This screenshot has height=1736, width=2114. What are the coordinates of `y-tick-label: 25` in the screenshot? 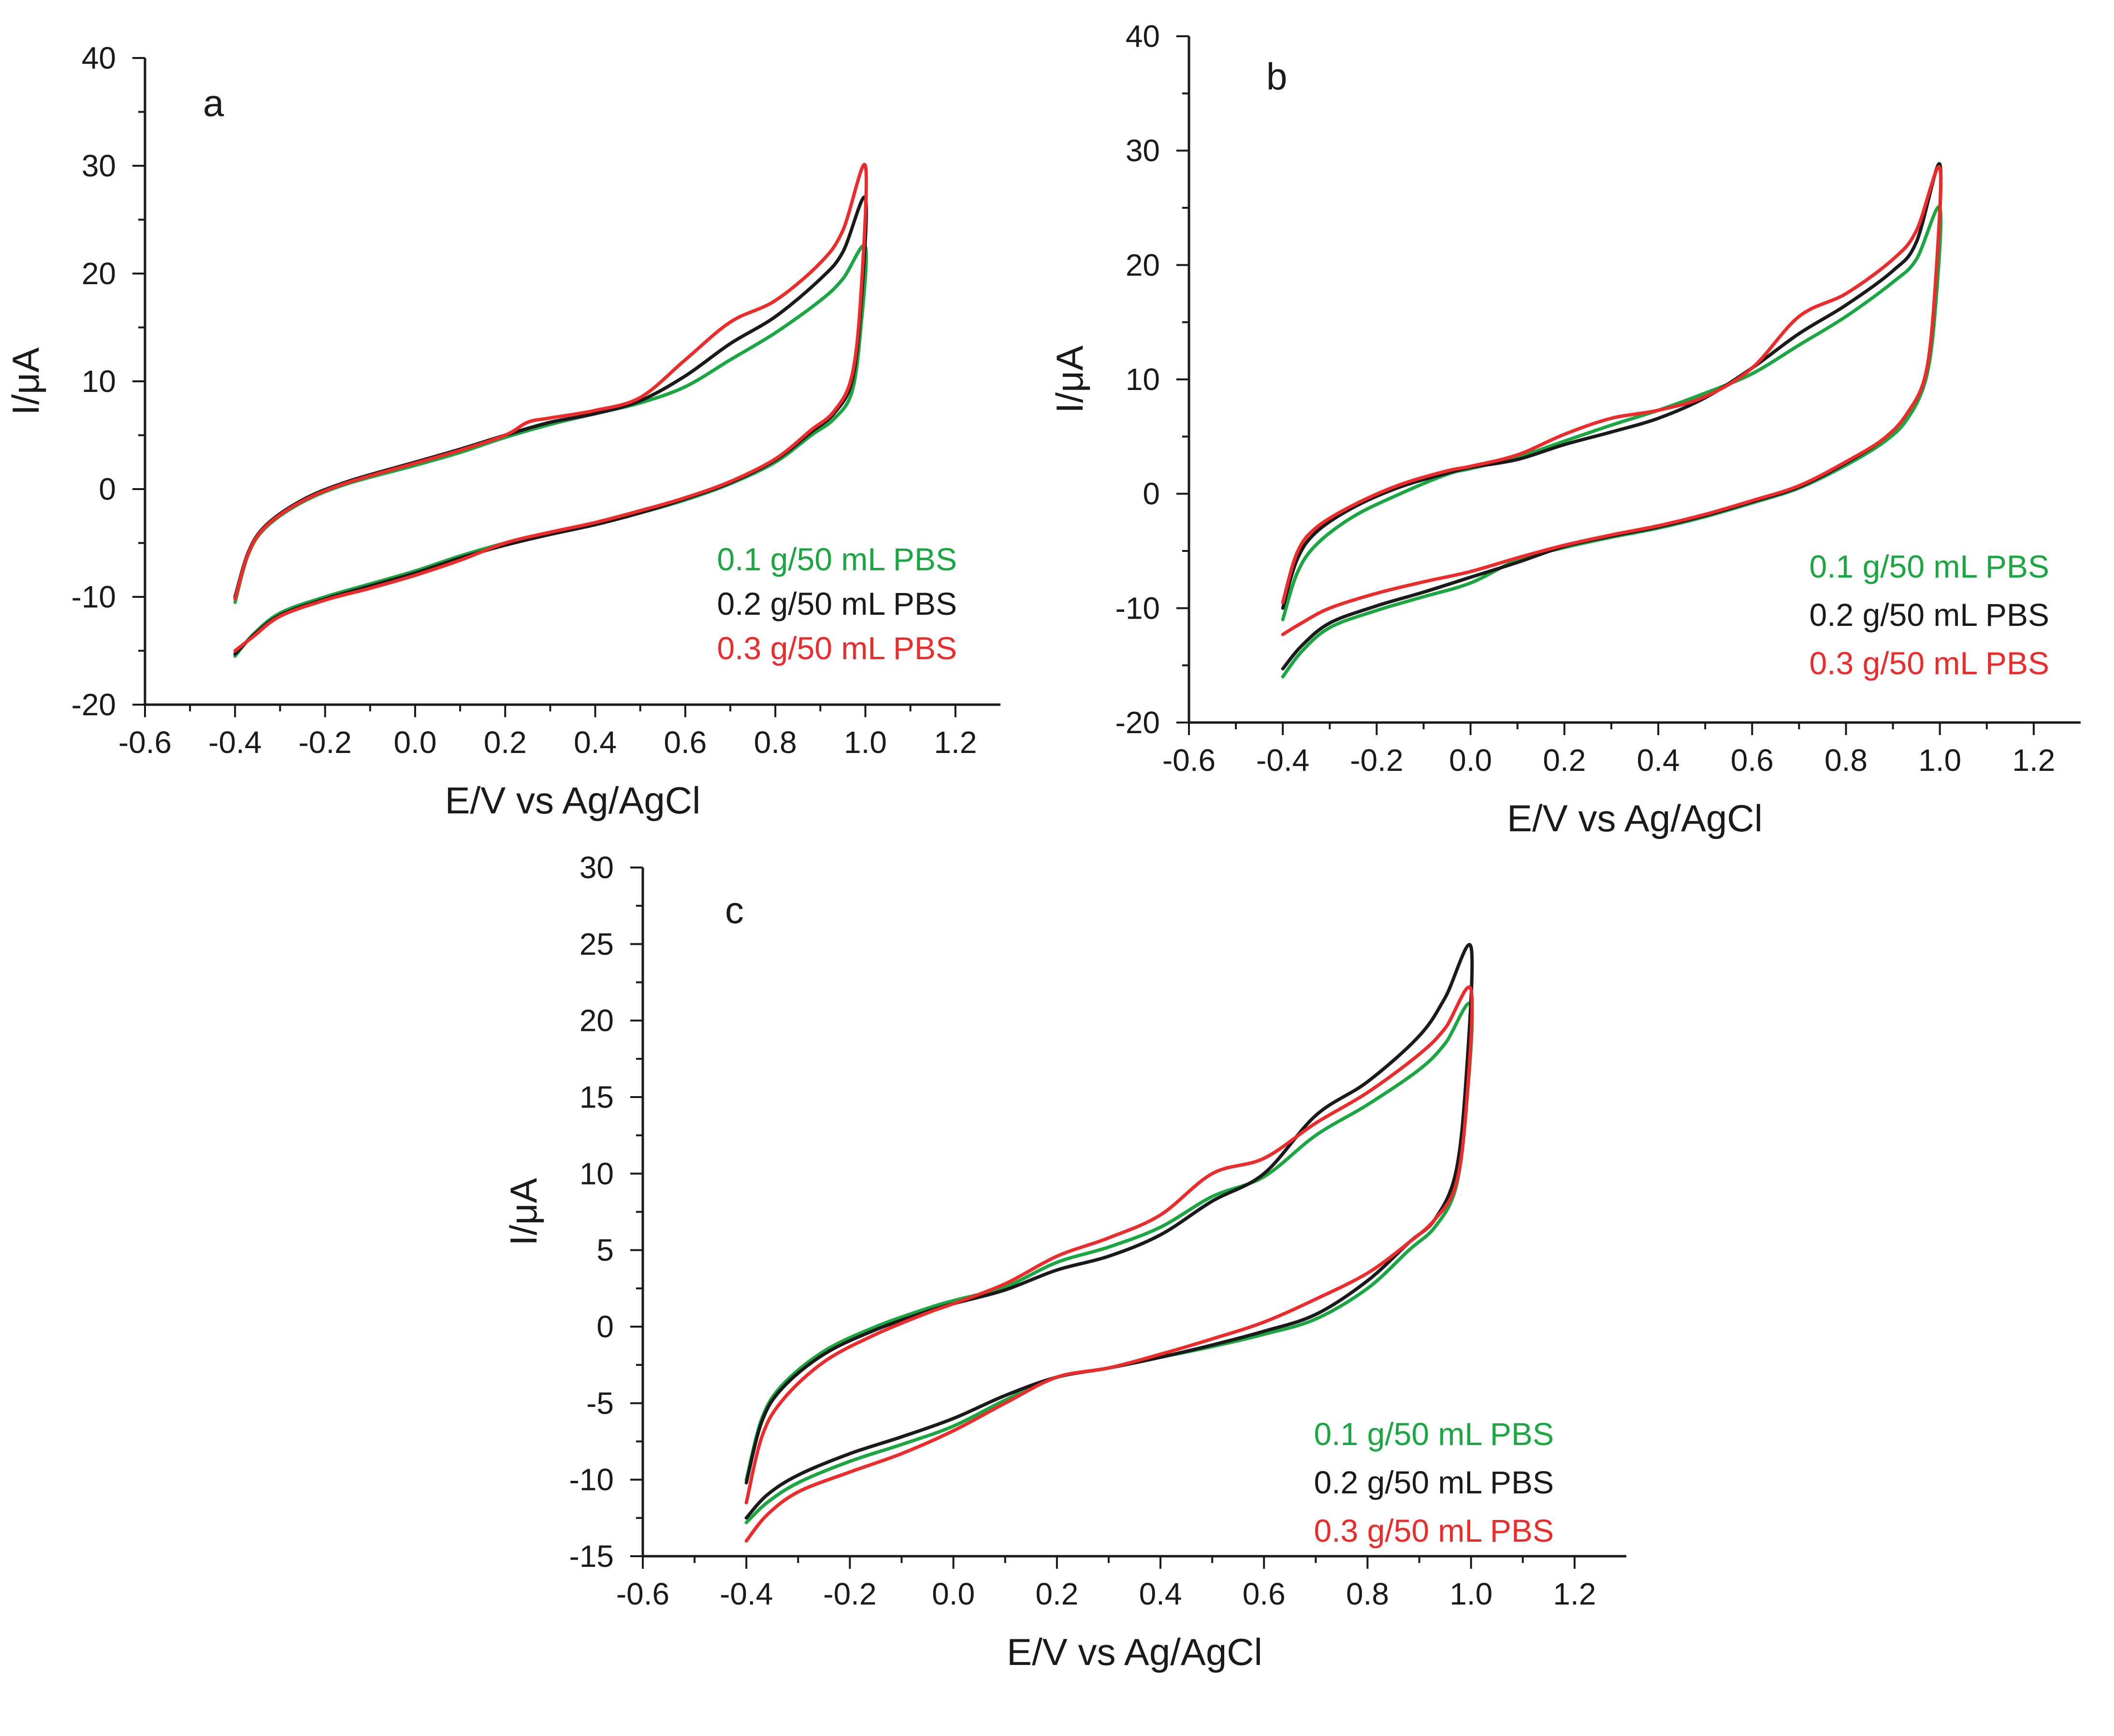 It's located at (596, 943).